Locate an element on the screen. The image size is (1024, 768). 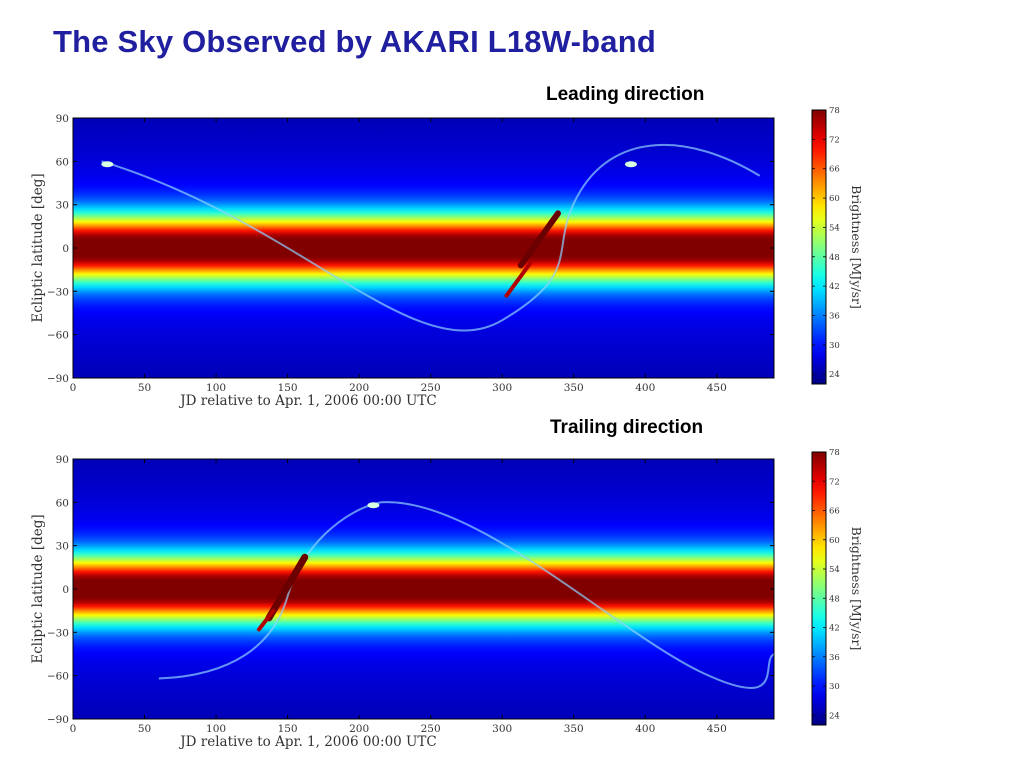
chart-title-trailing: Trailing direction is located at coordinates (627, 427).